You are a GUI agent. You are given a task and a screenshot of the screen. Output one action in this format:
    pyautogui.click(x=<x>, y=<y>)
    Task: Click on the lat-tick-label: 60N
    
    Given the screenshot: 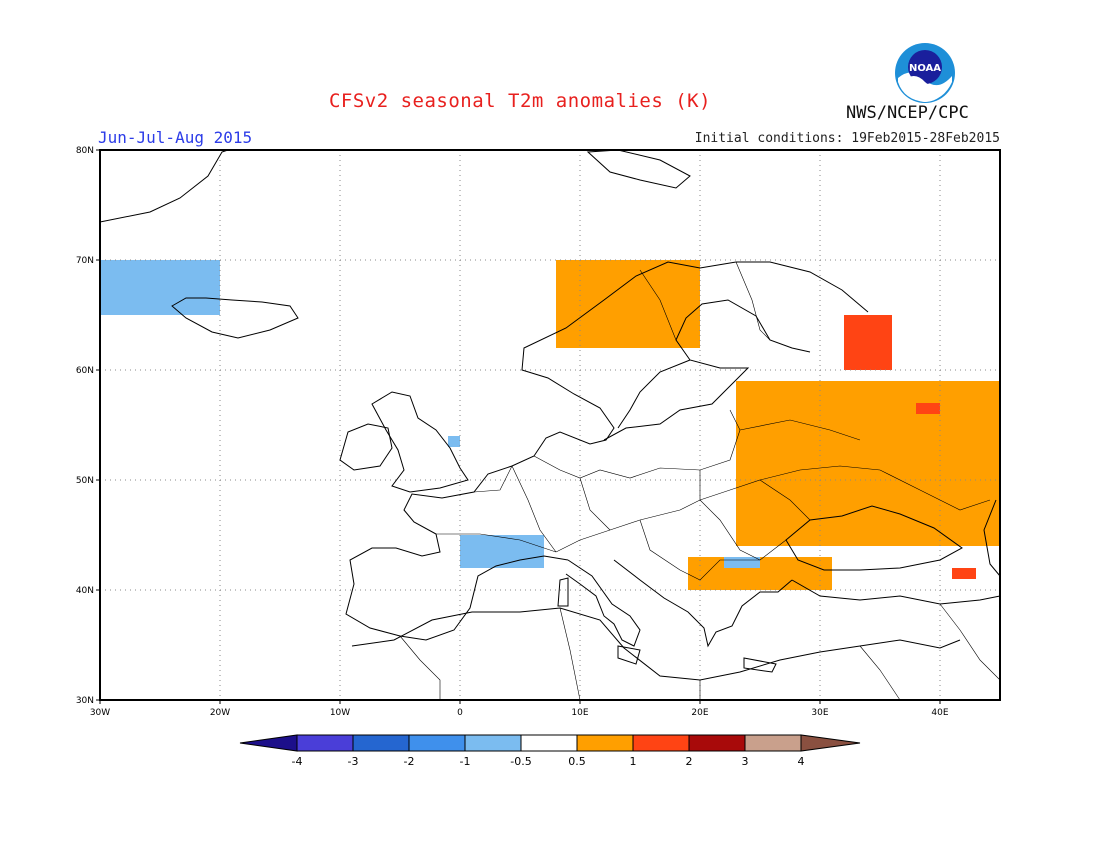 What is the action you would take?
    pyautogui.click(x=85, y=371)
    